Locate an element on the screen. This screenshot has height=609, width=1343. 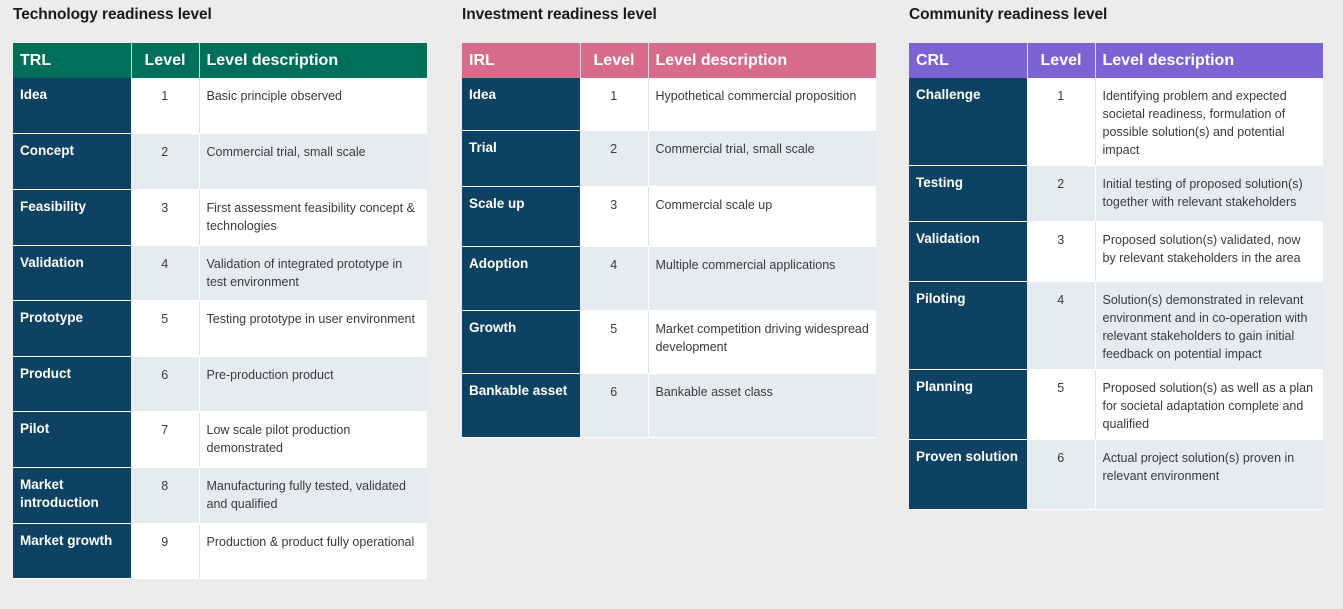
row-name: Product is located at coordinates (72, 384).